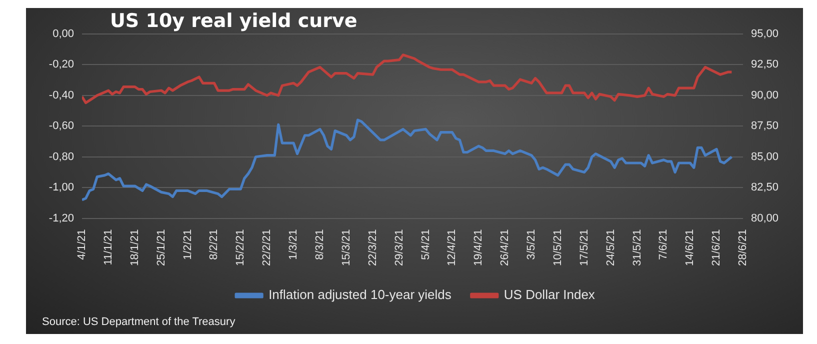 The image size is (817, 344). What do you see at coordinates (61, 126) in the screenshot?
I see `y-tick-label: -0,60` at bounding box center [61, 126].